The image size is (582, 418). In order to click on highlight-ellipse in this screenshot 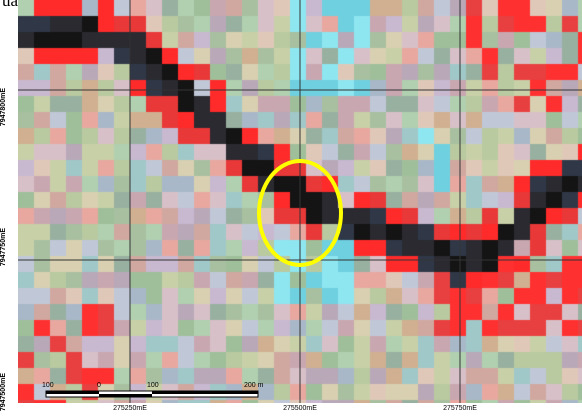, I will do `click(300, 213)`.